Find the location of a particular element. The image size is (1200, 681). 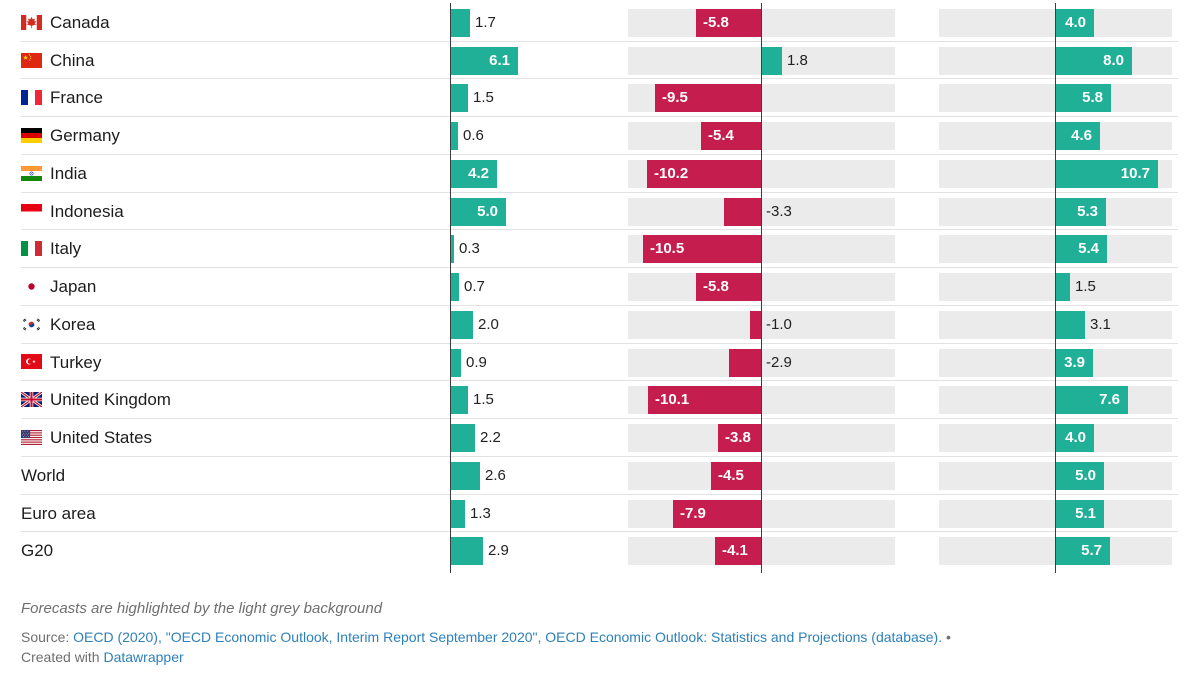

row-label: Italy is located at coordinates (66, 249).